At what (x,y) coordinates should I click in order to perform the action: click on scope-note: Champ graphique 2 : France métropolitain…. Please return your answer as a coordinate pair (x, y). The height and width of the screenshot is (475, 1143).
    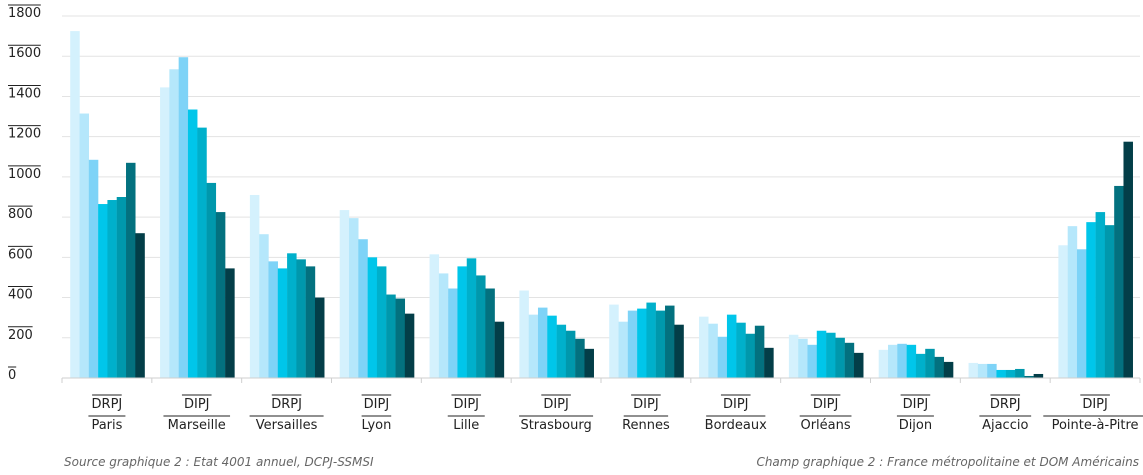
    Looking at the image, I should click on (947, 462).